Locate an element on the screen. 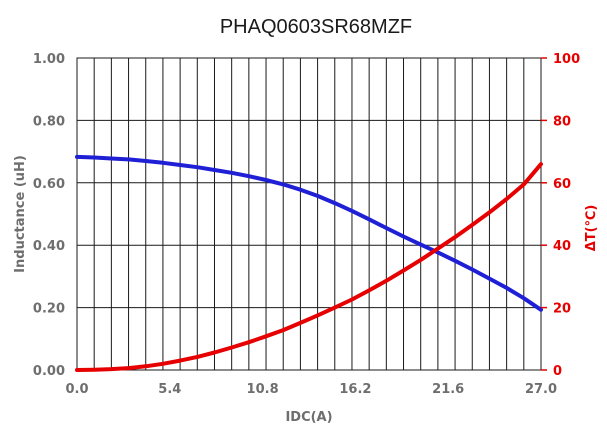 Image resolution: width=607 pixels, height=428 pixels. left-axis-ticks: 0.00 0.20 0.40 0.60 0.80 1.00 is located at coordinates (49, 215).